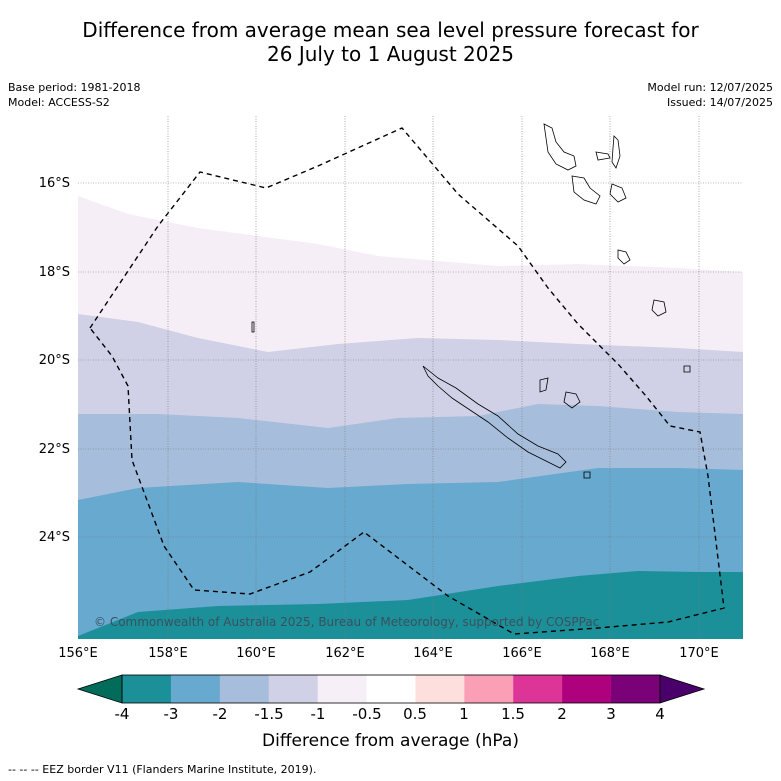  I want to click on lat-label-16s: 16°S, so click(54, 183).